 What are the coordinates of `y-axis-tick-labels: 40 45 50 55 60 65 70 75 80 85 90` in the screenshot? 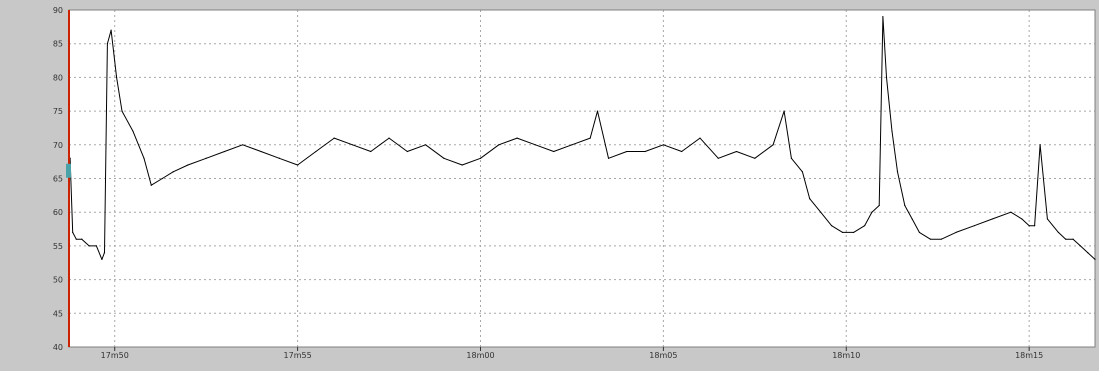 It's located at (58, 179).